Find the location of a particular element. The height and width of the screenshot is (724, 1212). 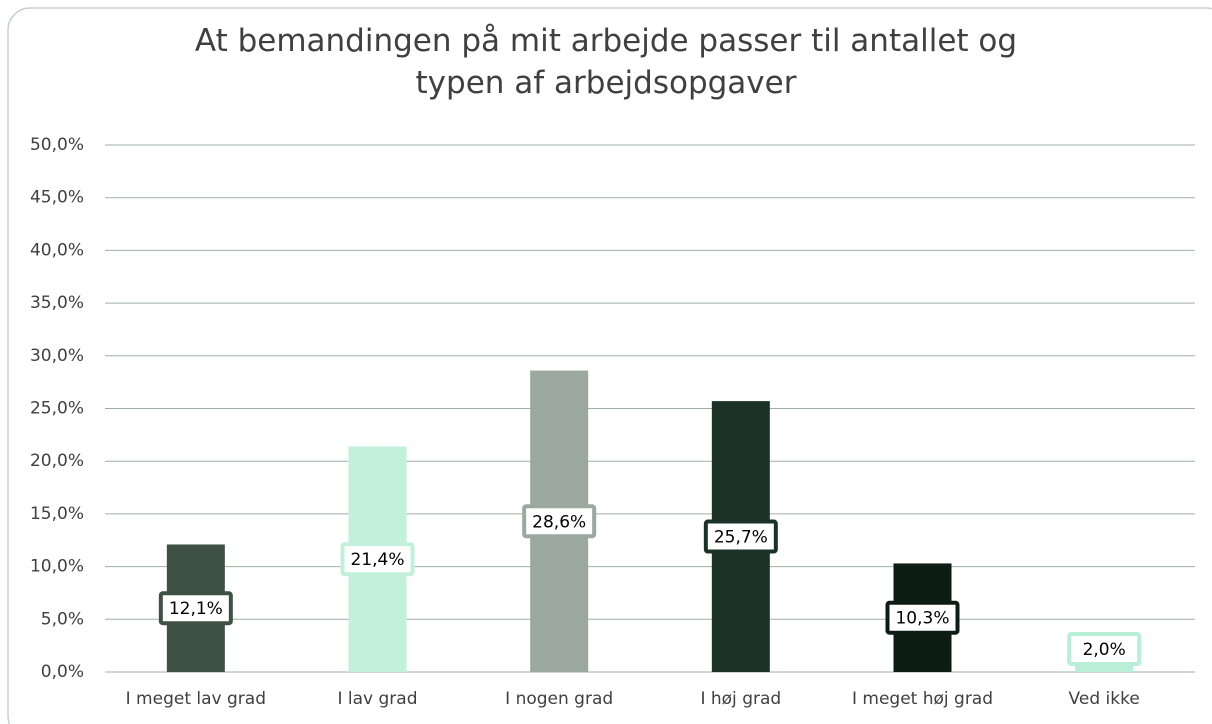

y-tick-label: 5,0% is located at coordinates (62, 619).